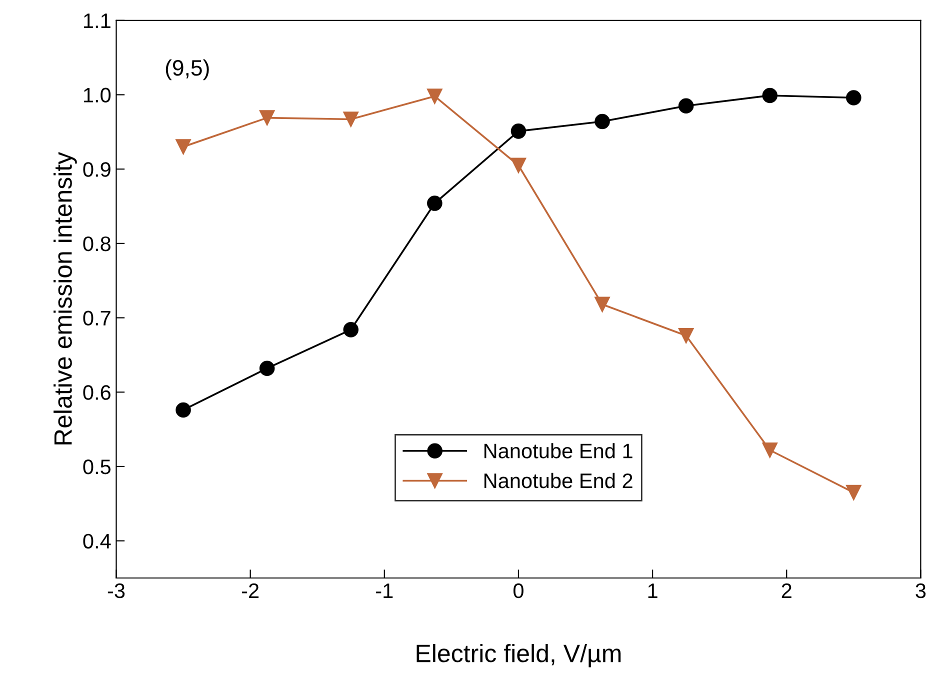 The height and width of the screenshot is (680, 930). What do you see at coordinates (250, 590) in the screenshot?
I see `x-tick-label: -2` at bounding box center [250, 590].